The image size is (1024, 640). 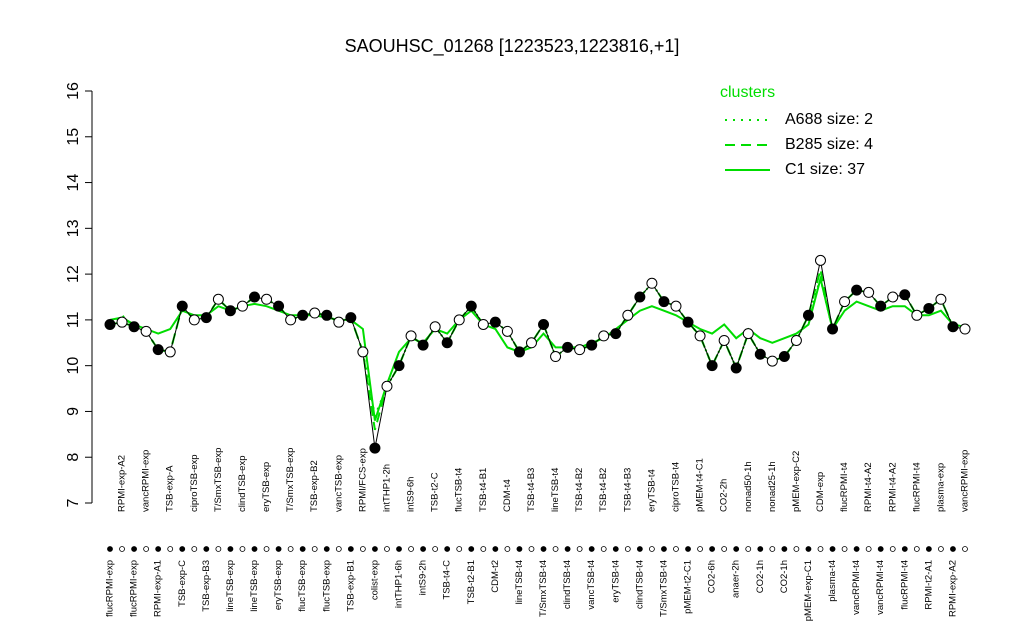 What do you see at coordinates (302, 586) in the screenshot?
I see `x-tick-label: flucTSB-exp` at bounding box center [302, 586].